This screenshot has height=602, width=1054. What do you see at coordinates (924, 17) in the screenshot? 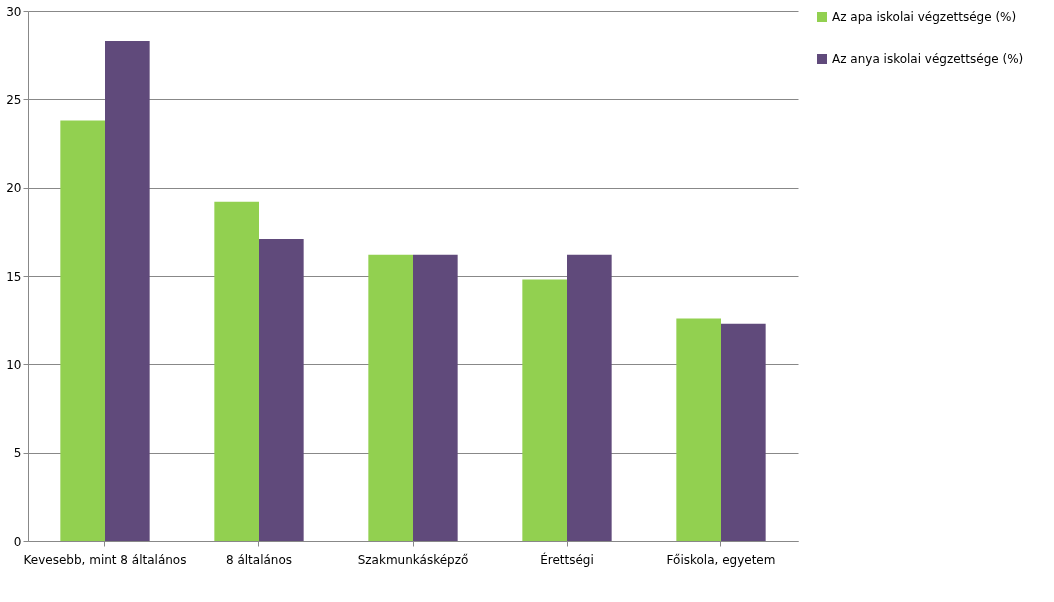
I see `legend-label: Az apa iskolai végzettsége (%)` at bounding box center [924, 17].